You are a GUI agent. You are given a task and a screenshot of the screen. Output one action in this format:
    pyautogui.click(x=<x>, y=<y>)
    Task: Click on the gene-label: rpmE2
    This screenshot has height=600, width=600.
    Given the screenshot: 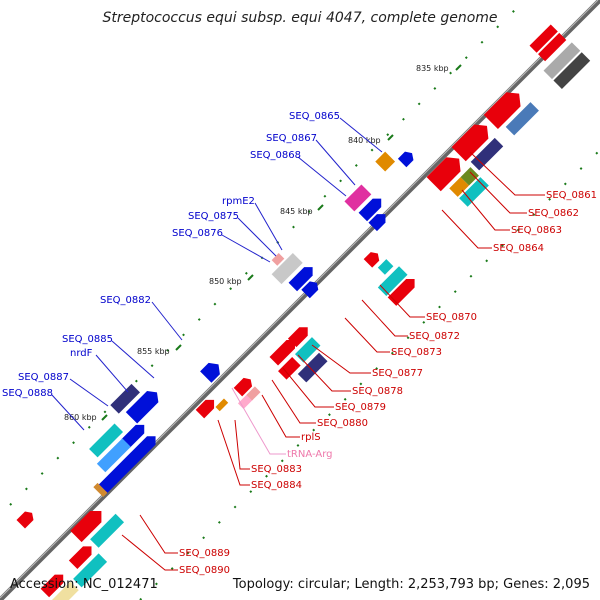 What is the action you would take?
    pyautogui.click(x=238, y=201)
    